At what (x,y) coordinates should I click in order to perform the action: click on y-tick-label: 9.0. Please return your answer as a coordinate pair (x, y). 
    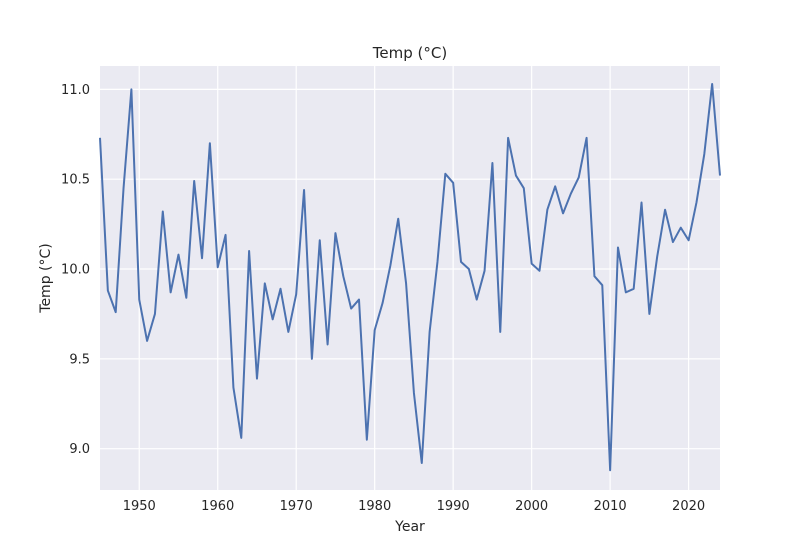
    Looking at the image, I should click on (79, 449).